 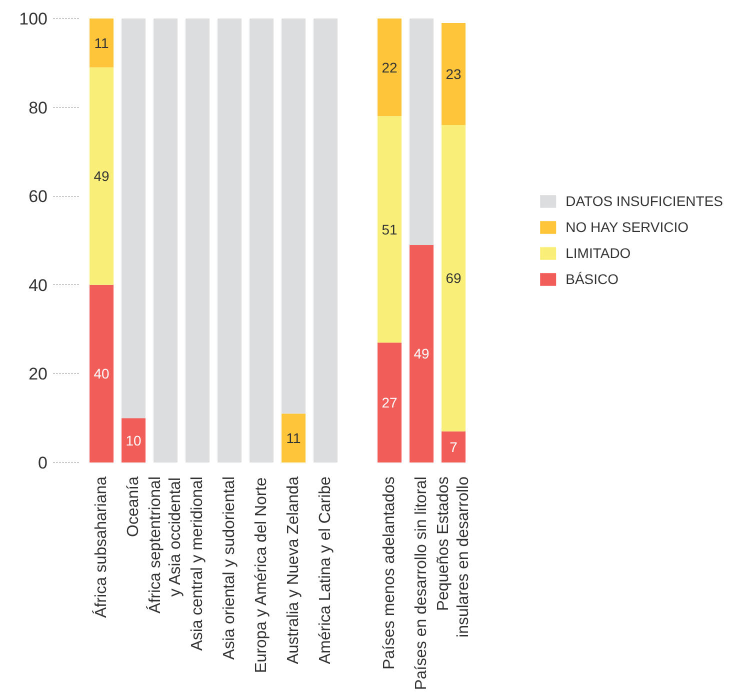 What do you see at coordinates (43, 463) in the screenshot?
I see `y-tick-label: 0` at bounding box center [43, 463].